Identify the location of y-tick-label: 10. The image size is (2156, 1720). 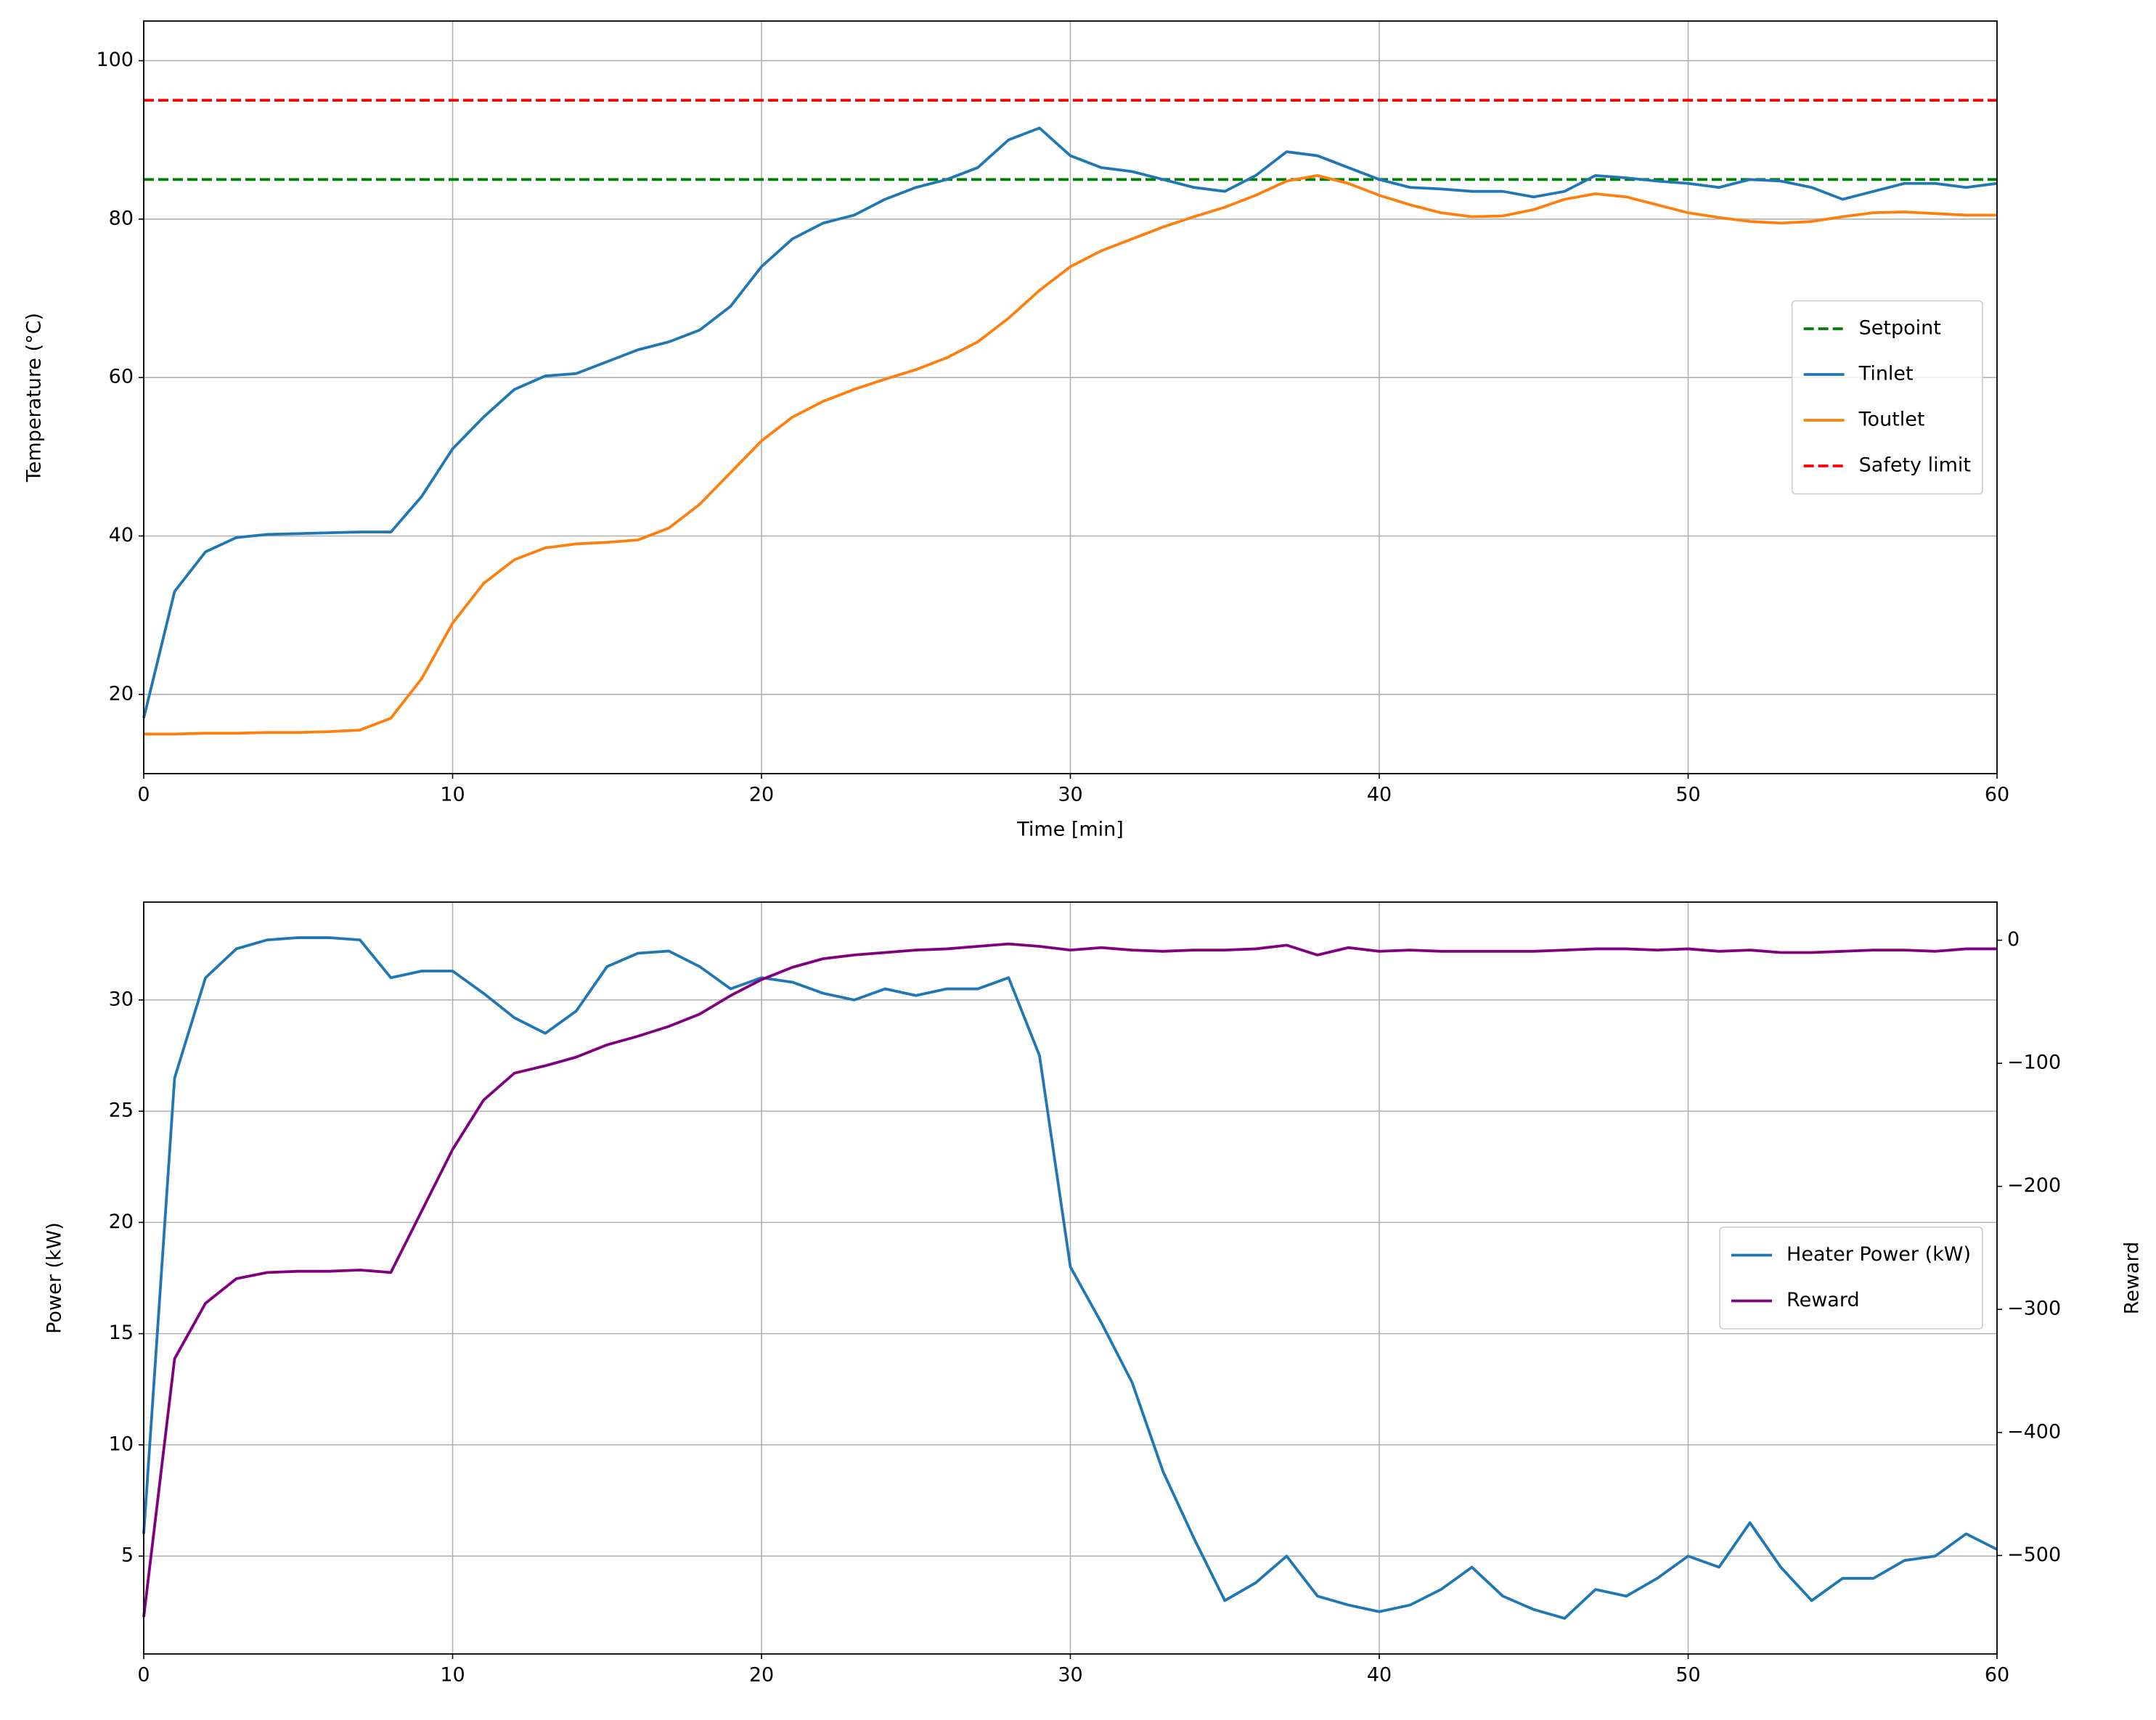
(122, 1444).